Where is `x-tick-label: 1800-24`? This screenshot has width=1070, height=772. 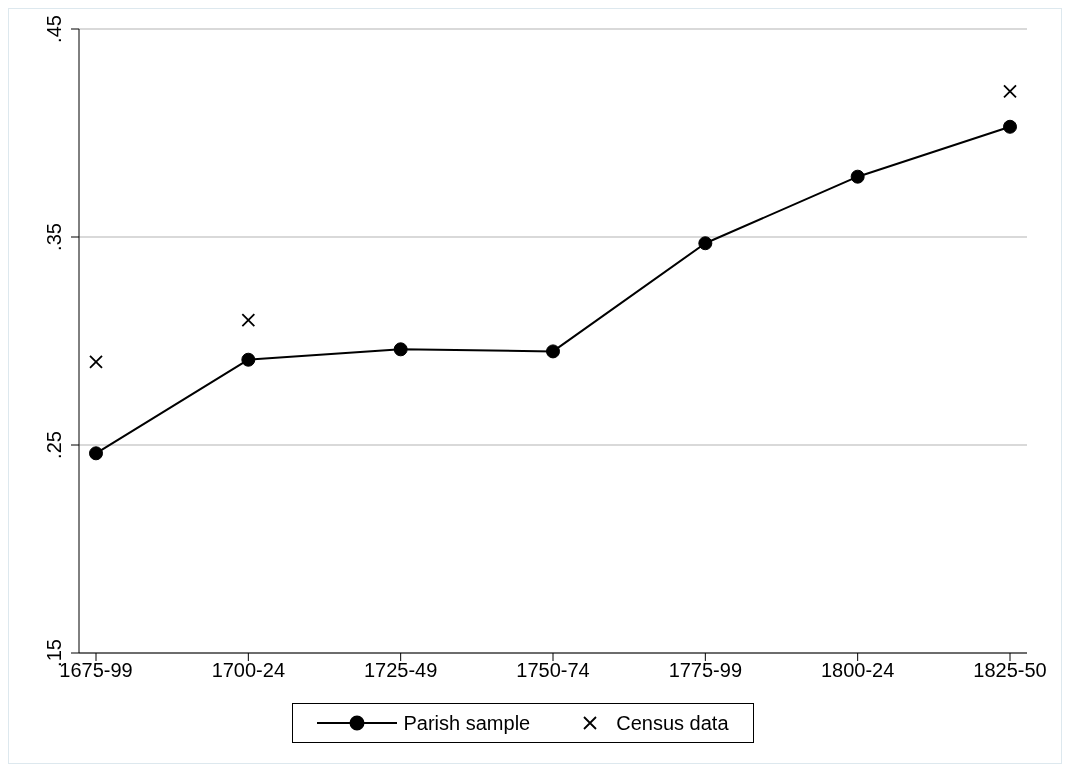 x-tick-label: 1800-24 is located at coordinates (857, 670).